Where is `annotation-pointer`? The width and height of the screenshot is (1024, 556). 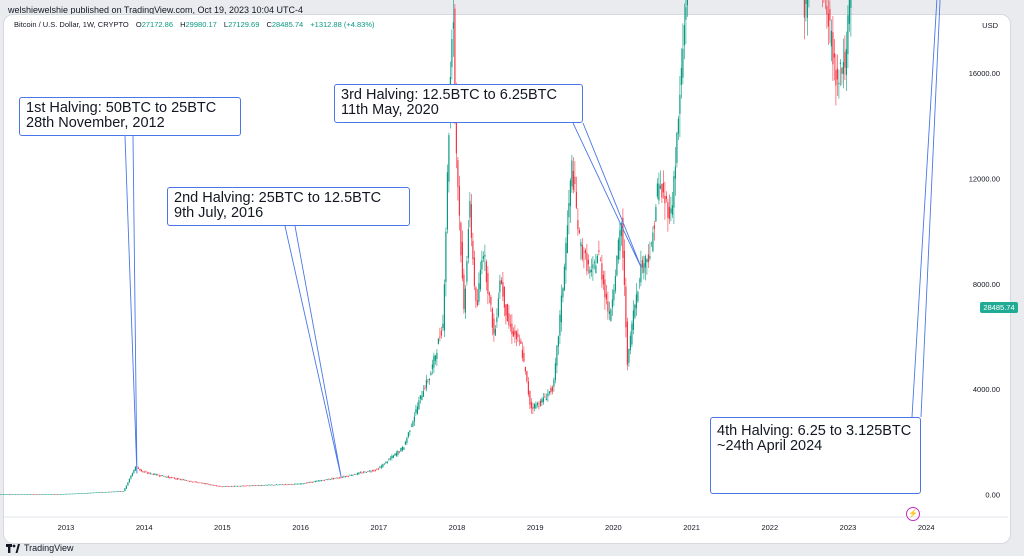 annotation-pointer is located at coordinates (313, 351).